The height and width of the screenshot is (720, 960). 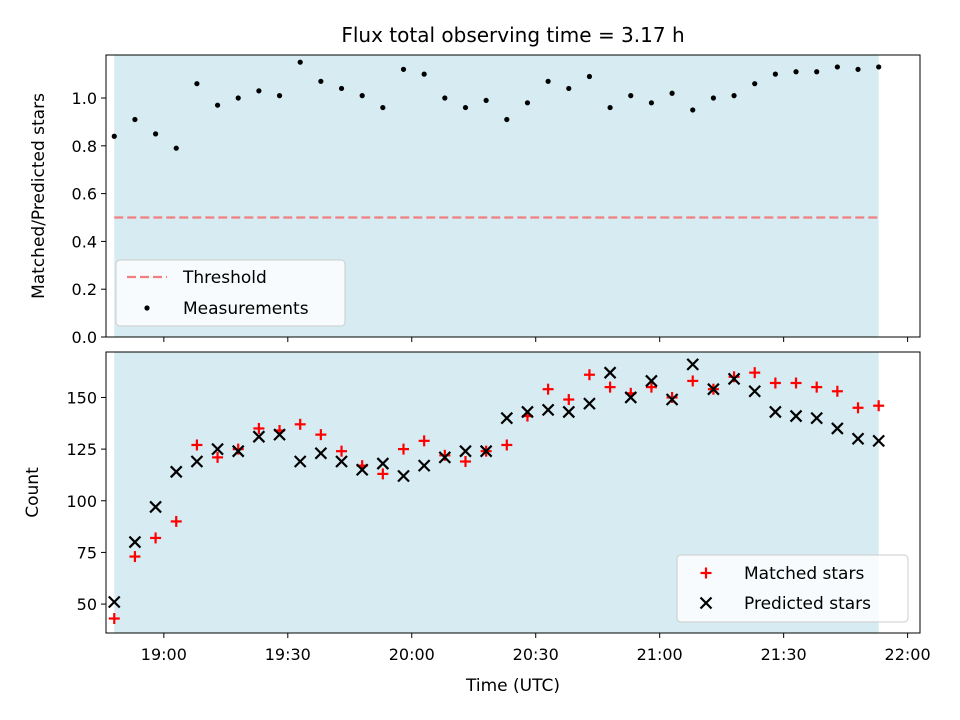 I want to click on legend-matched-swatch, so click(x=706, y=573).